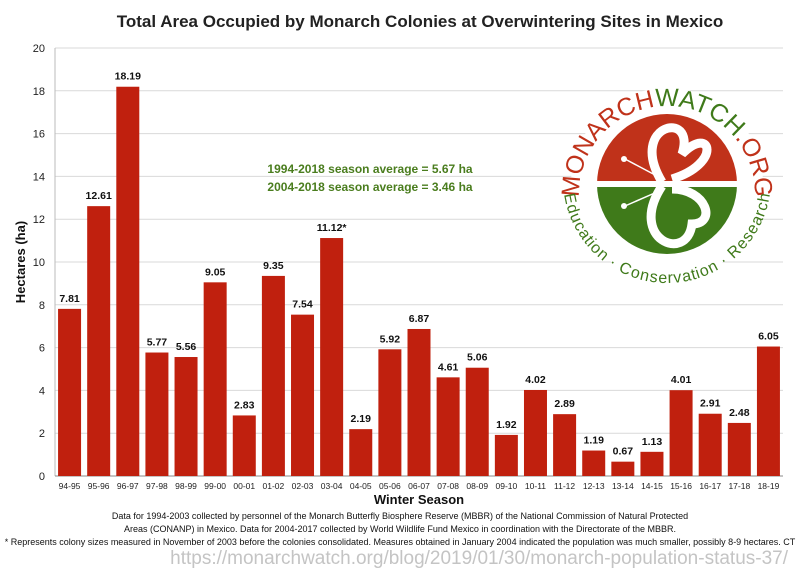 The height and width of the screenshot is (571, 800). I want to click on data-label: 1.92, so click(506, 425).